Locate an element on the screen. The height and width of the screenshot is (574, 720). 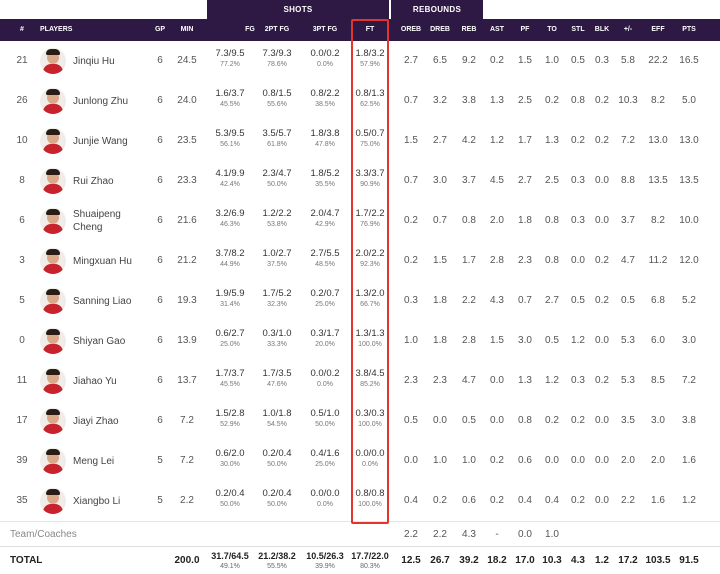
stat-fg3-made: 2.7/5.5 is located at coordinates (325, 253).